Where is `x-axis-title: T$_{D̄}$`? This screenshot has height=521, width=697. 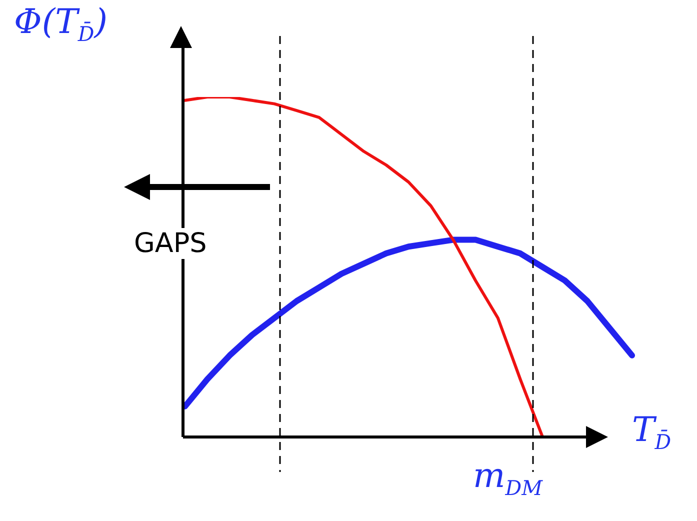
x-axis-title: T$_{D̄}$ is located at coordinates (652, 432).